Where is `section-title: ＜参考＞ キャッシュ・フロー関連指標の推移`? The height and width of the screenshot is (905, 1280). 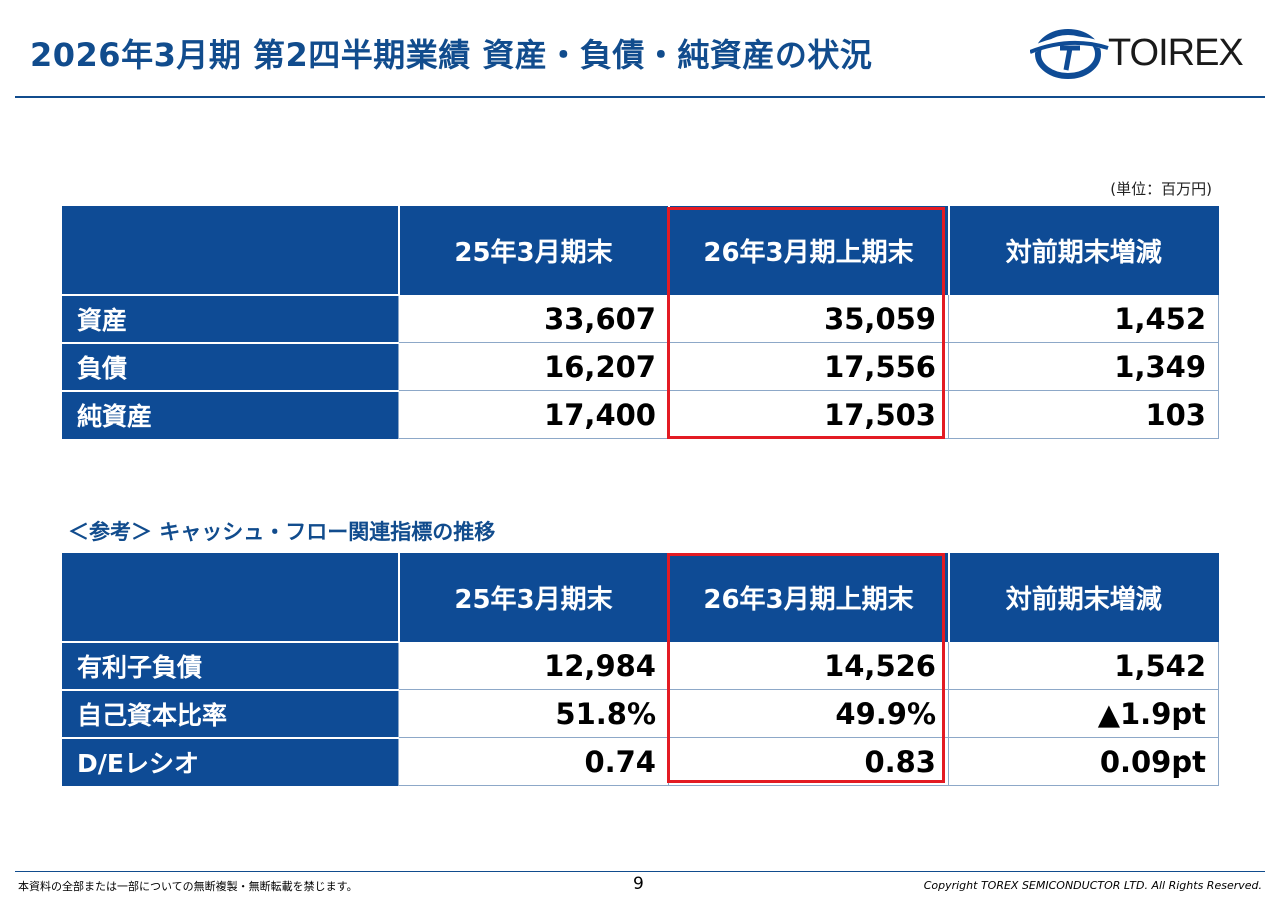
section-title: ＜参考＞ キャッシュ・フロー関連指標の推移 is located at coordinates (282, 532).